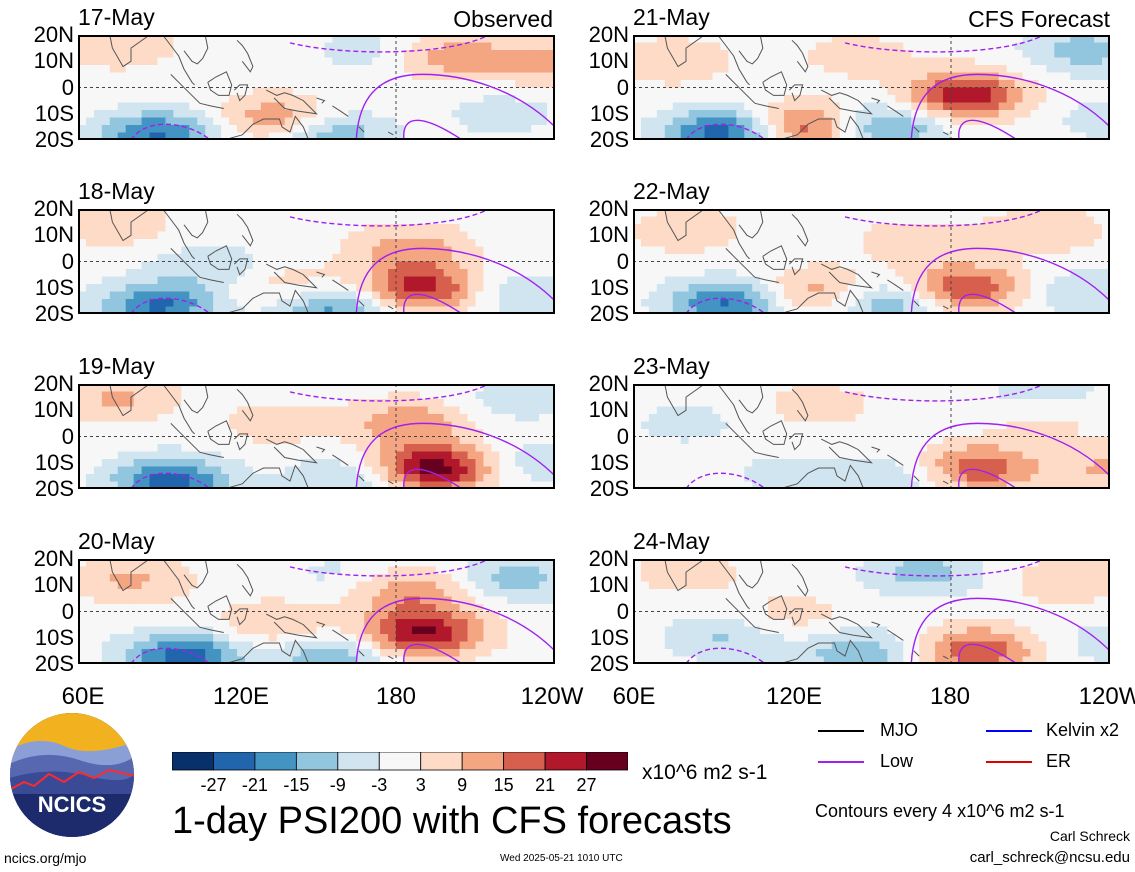  What do you see at coordinates (316, 436) in the screenshot?
I see `map-panel-19-May` at bounding box center [316, 436].